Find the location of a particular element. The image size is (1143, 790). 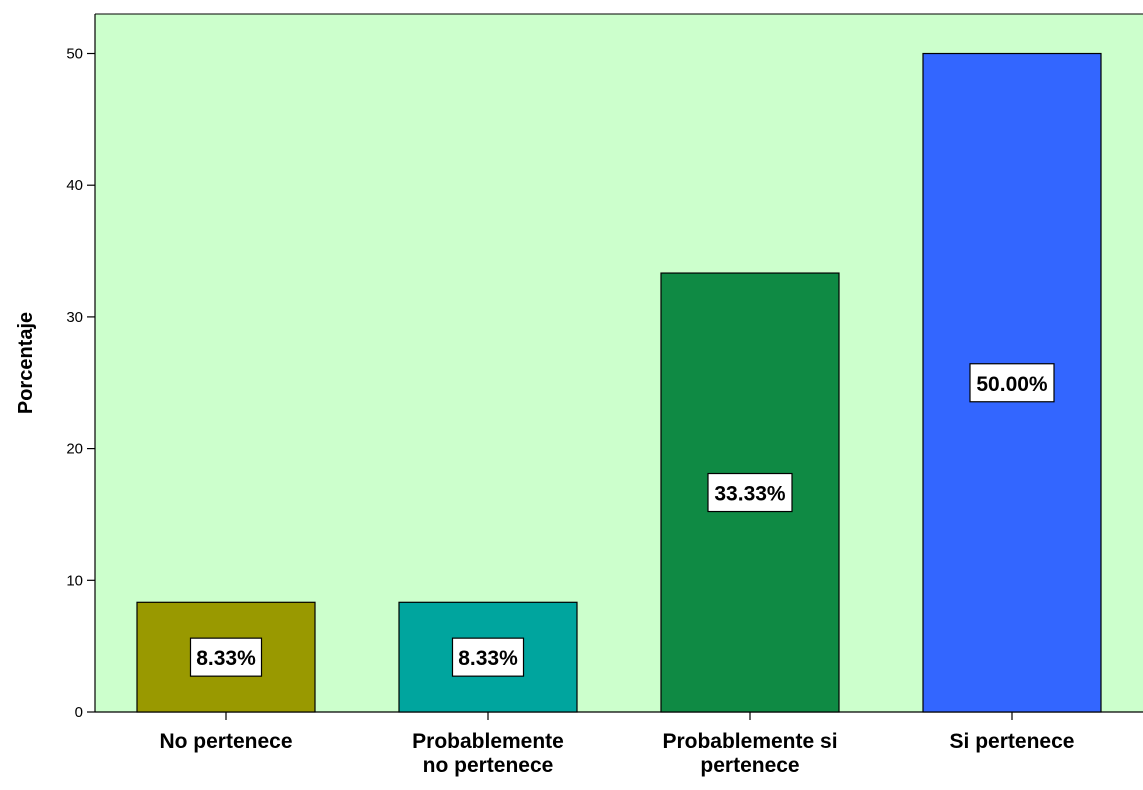

y-tick-label: 30 is located at coordinates (74, 317).